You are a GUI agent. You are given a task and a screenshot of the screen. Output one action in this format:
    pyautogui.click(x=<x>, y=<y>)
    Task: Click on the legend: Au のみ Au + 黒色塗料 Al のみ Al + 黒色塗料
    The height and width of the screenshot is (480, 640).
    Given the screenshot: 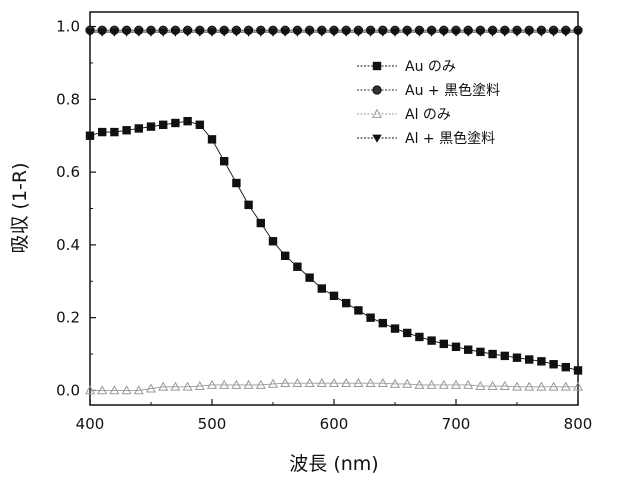 What is the action you would take?
    pyautogui.click(x=428, y=103)
    